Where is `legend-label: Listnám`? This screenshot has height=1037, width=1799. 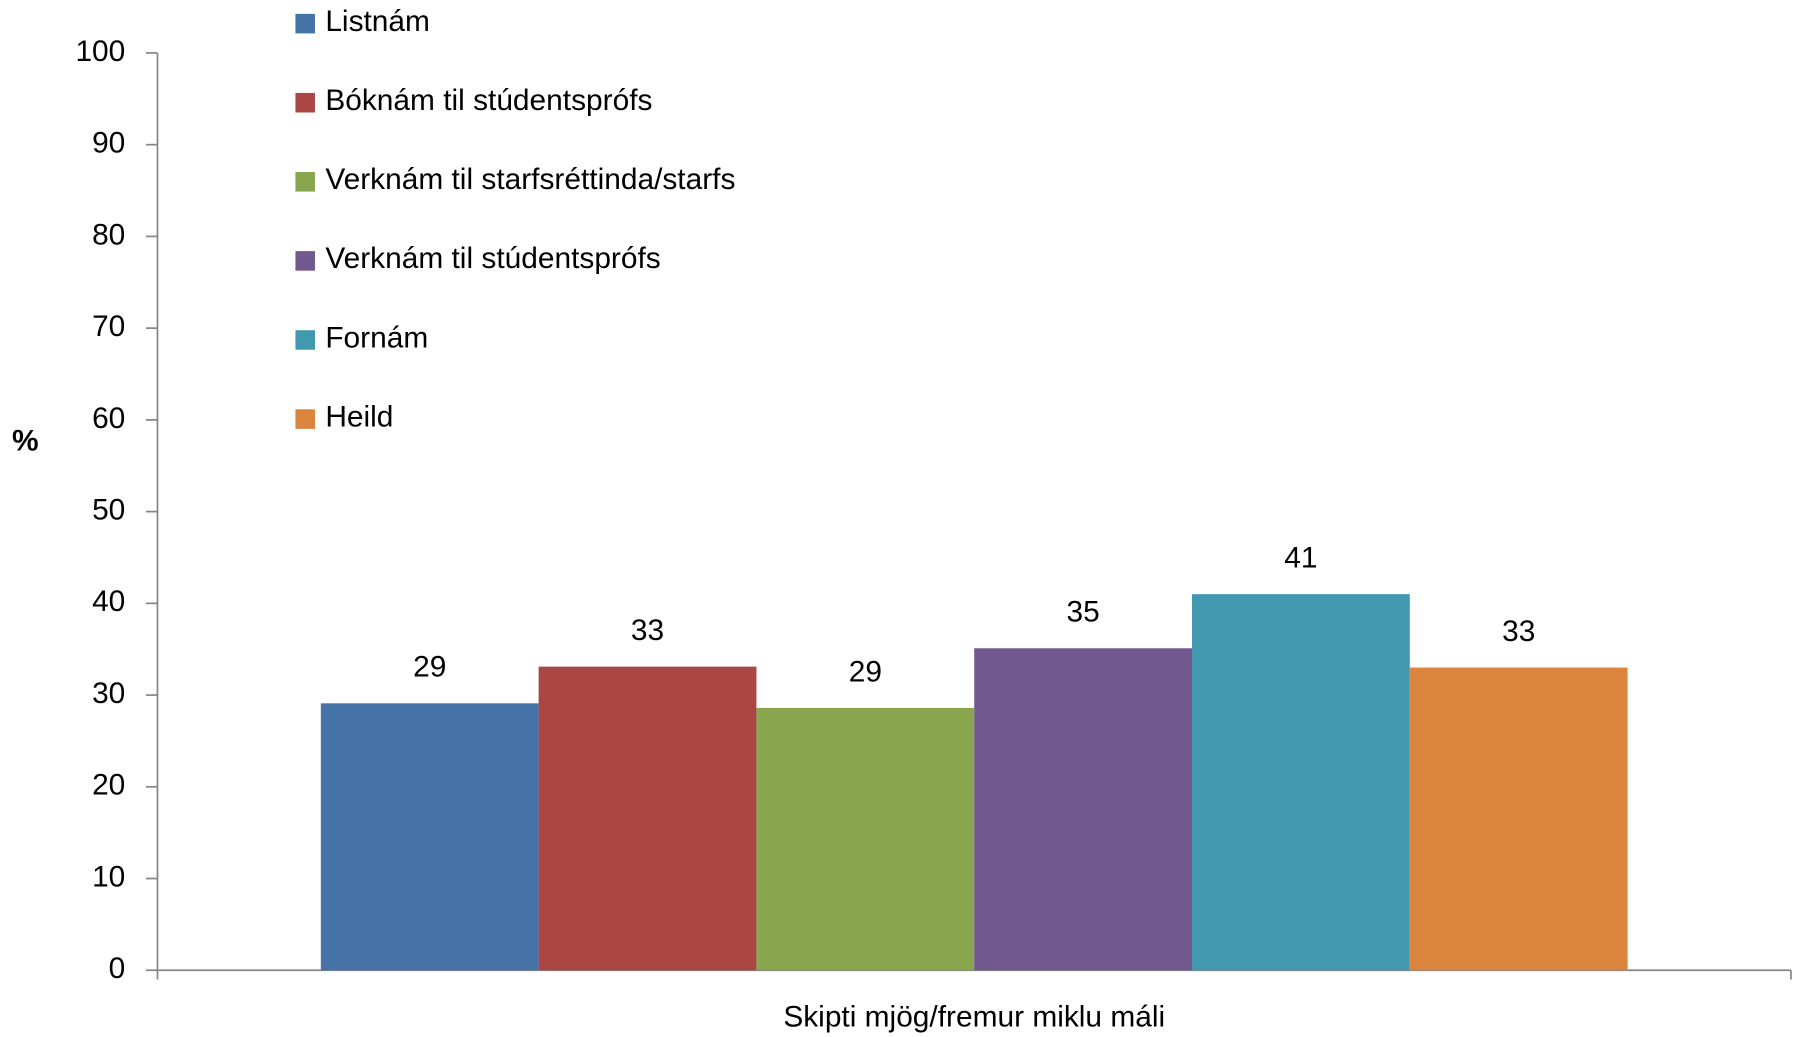 legend-label: Listnám is located at coordinates (377, 21).